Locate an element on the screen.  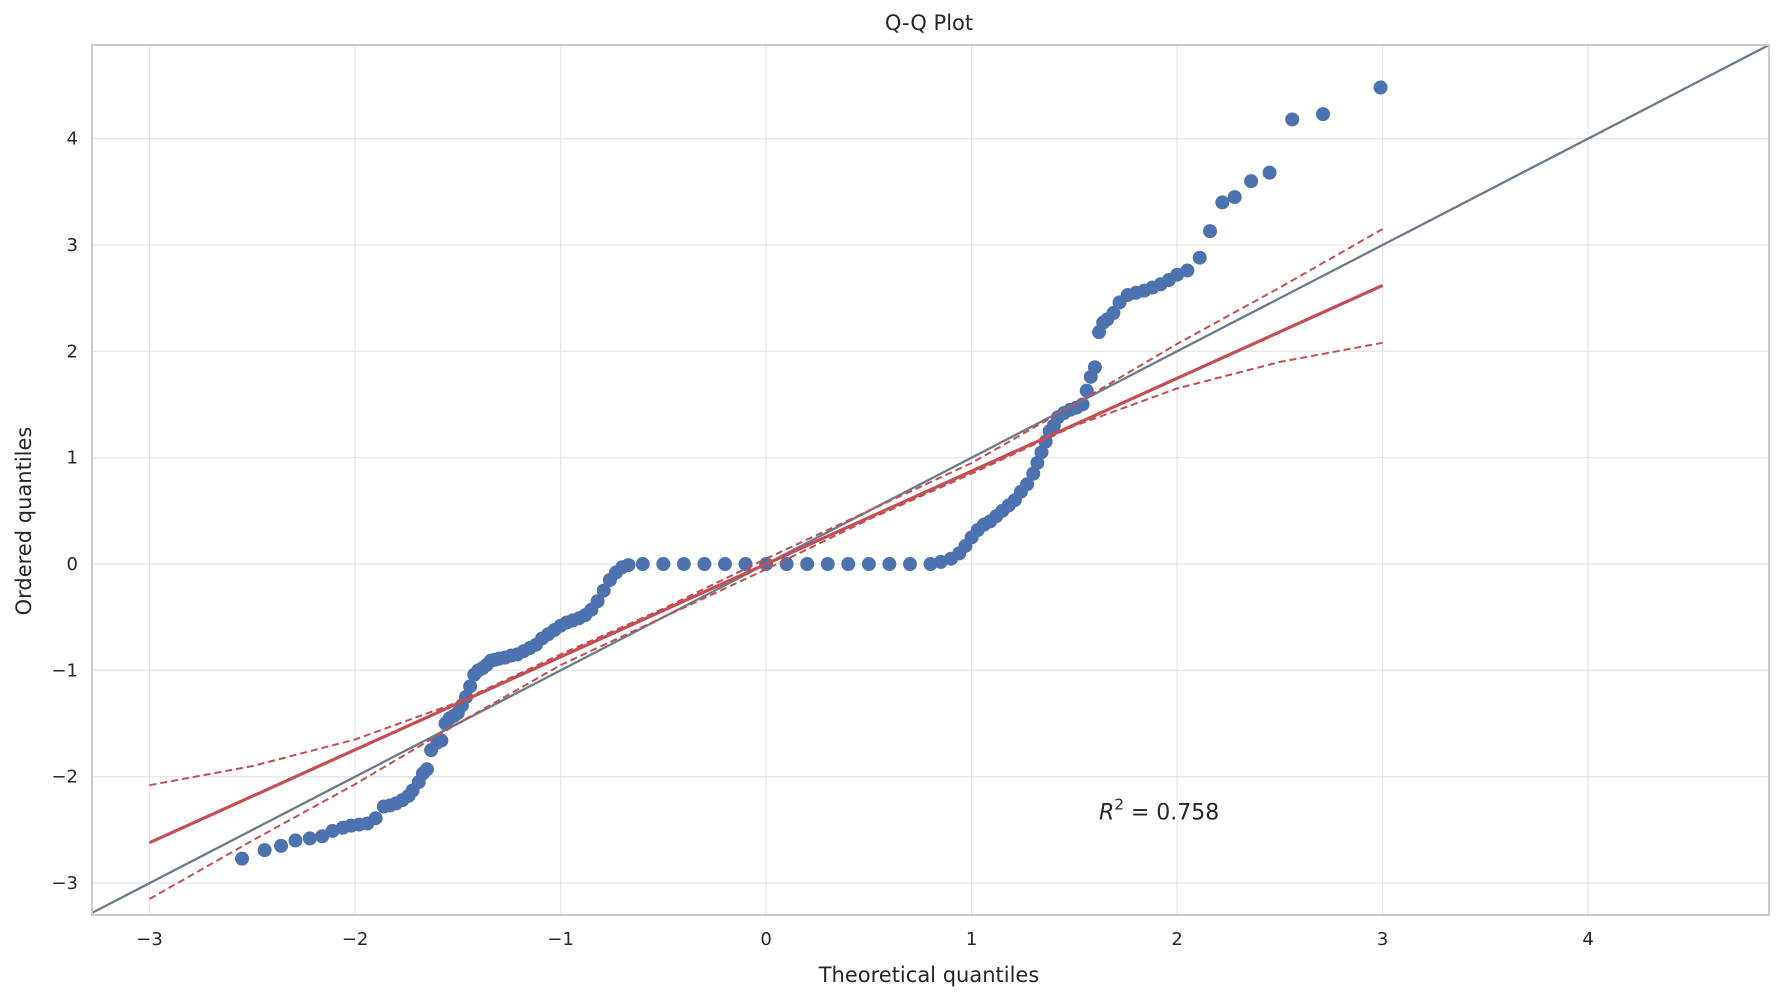
chart-title: Q-Q Plot is located at coordinates (929, 23).